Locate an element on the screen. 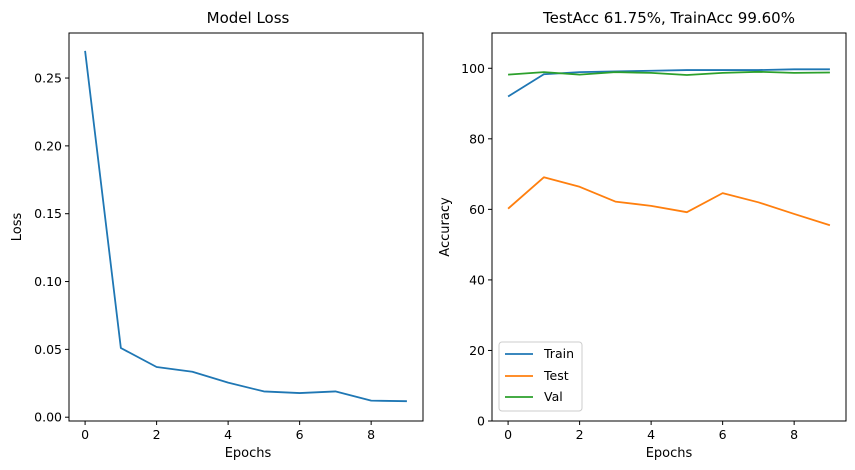 The width and height of the screenshot is (855, 470). accuracy-chart-xtick-label: 6 is located at coordinates (723, 434).